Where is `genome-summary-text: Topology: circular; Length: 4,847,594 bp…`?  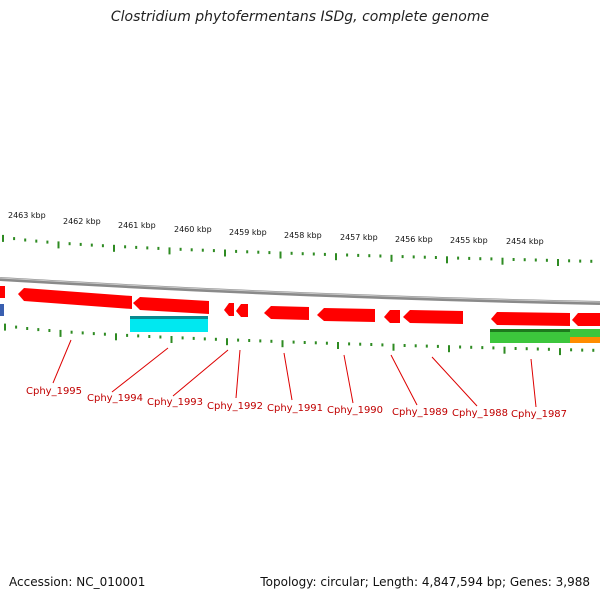 genome-summary-text: Topology: circular; Length: 4,847,594 bp… is located at coordinates (425, 582).